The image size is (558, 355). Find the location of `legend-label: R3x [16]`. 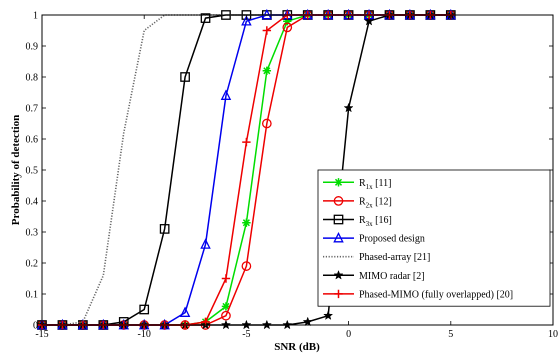

legend-label: R3x [16] is located at coordinates (375, 221).